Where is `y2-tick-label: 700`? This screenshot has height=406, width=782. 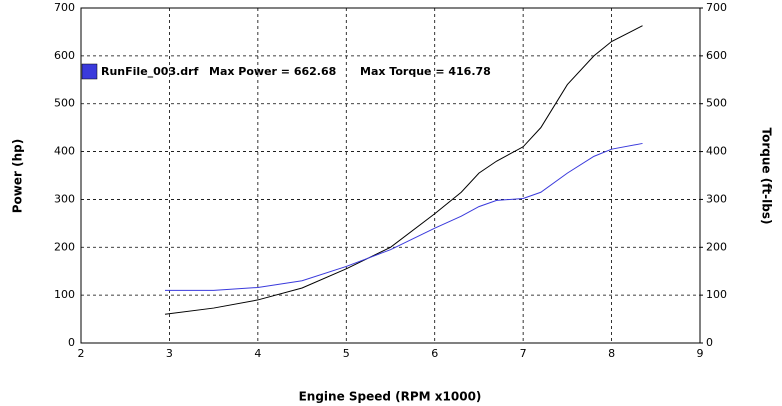
y2-tick-label: 700 is located at coordinates (716, 7).